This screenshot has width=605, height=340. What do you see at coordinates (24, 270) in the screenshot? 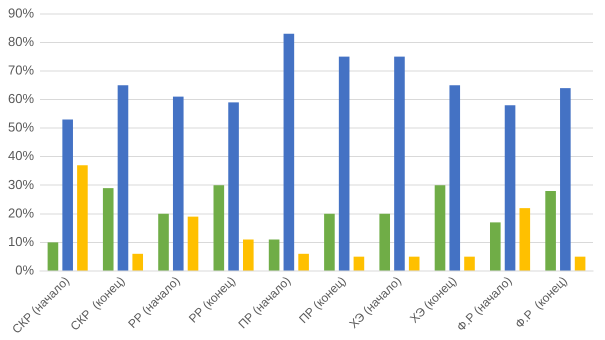
I see `y-tick-label: 0%` at bounding box center [24, 270].